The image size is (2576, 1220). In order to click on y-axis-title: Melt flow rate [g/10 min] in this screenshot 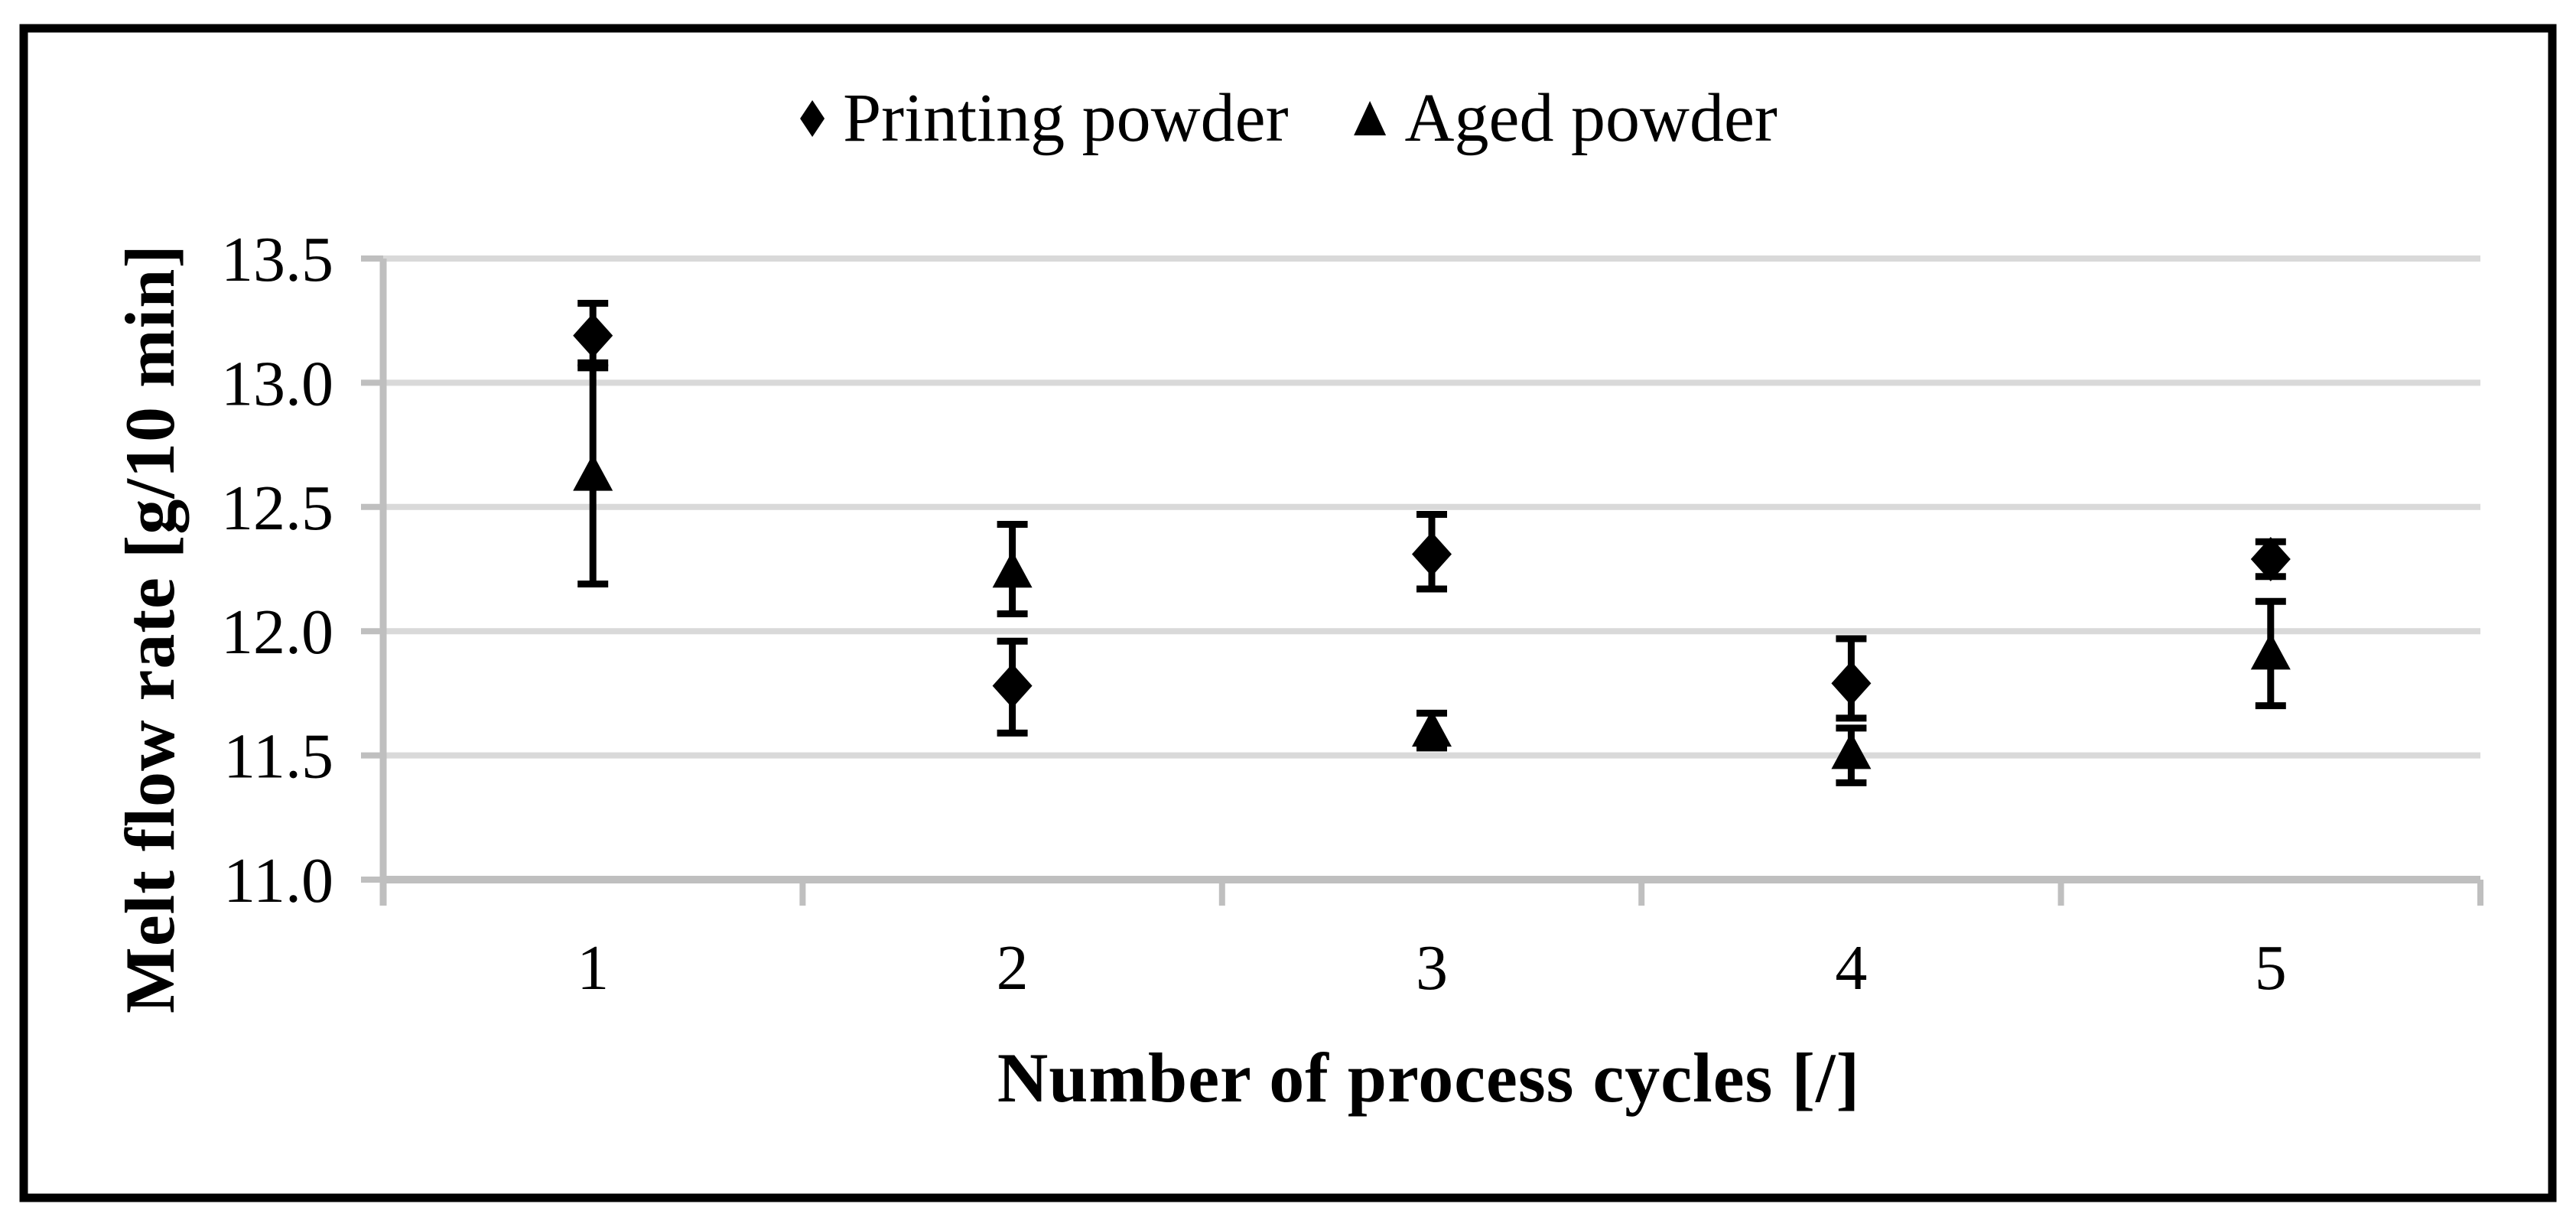, I will do `click(150, 628)`.